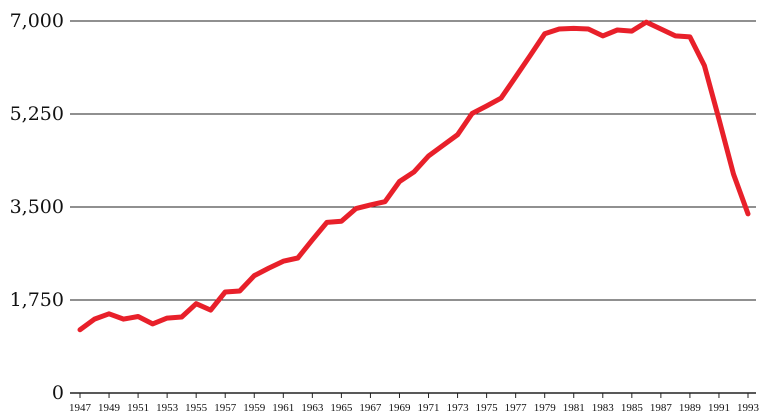 This screenshot has height=418, width=764. What do you see at coordinates (370, 408) in the screenshot?
I see `x-tick-label: 1967` at bounding box center [370, 408].